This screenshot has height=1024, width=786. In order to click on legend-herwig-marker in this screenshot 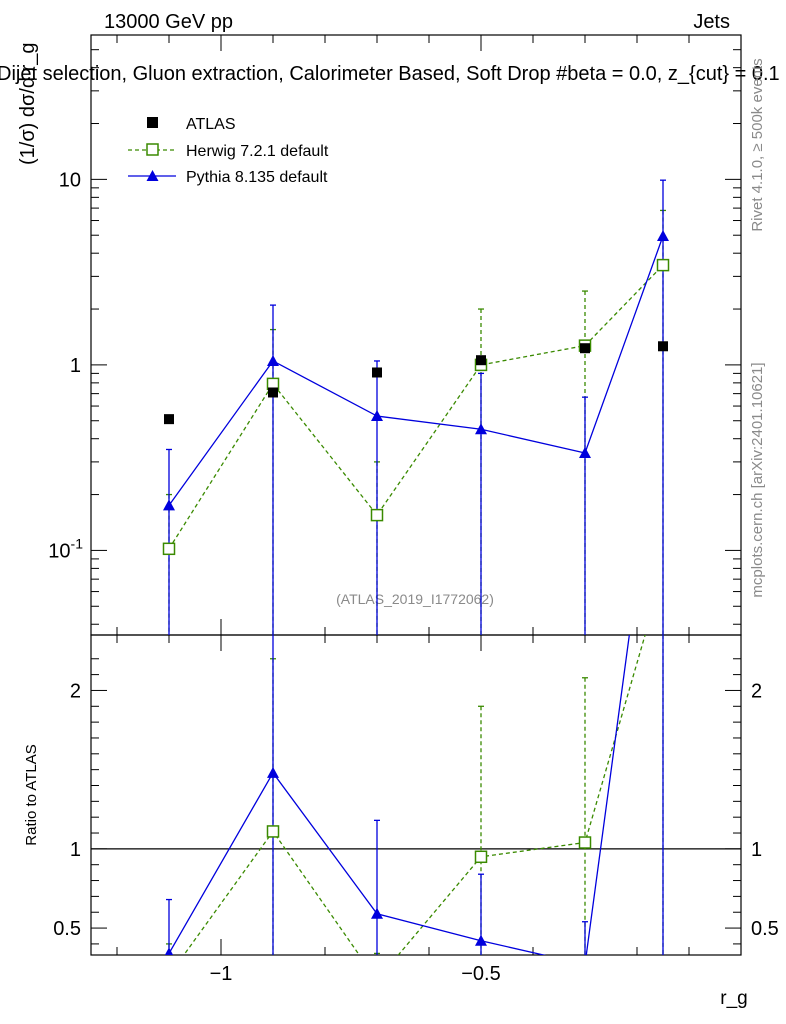, I will do `click(152, 149)`.